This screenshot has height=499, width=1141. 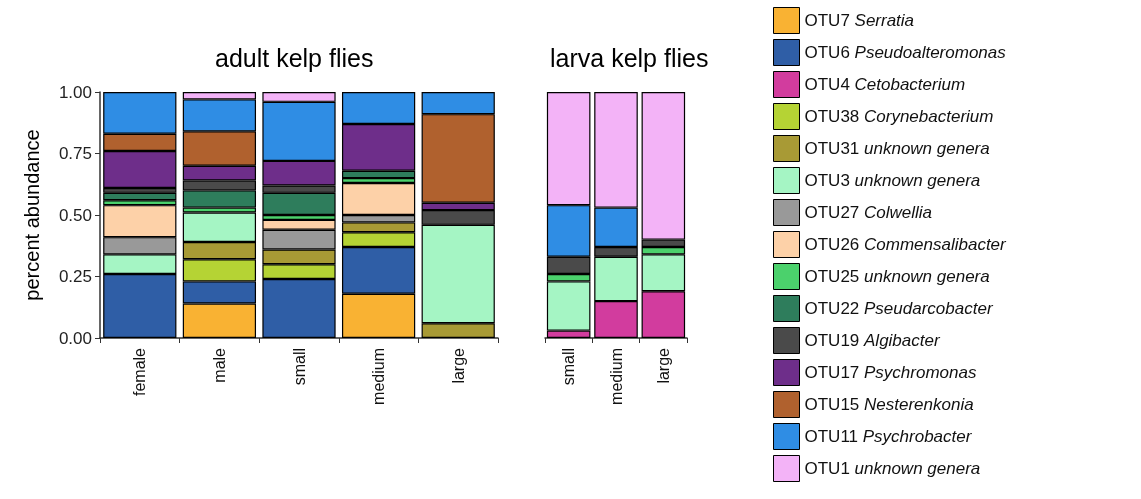 I want to click on legend-label: OTU11 Psychrobacter, so click(x=888, y=436).